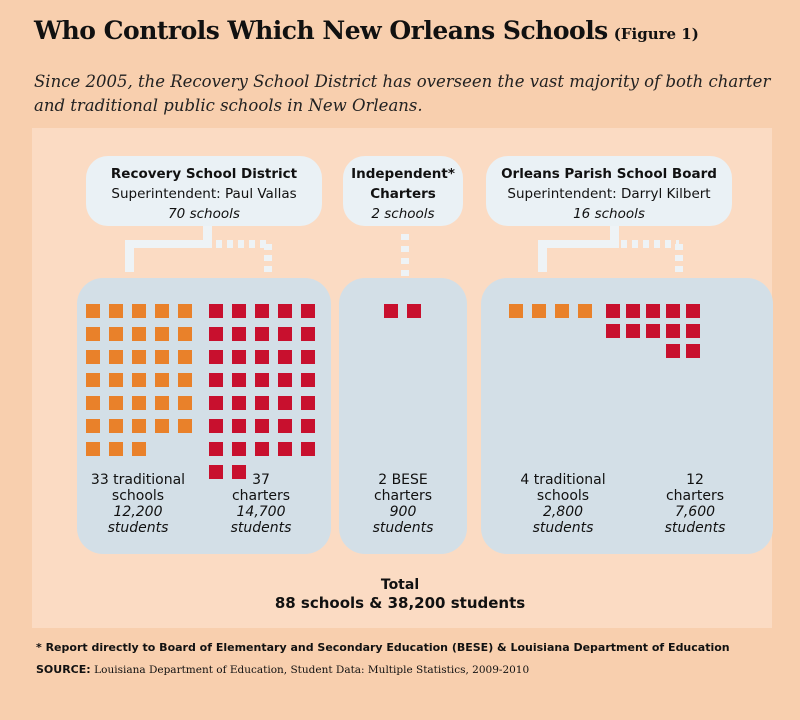 The width and height of the screenshot is (800, 720). What do you see at coordinates (403, 480) in the screenshot?
I see `bese-charters-line1: 2 BESE` at bounding box center [403, 480].